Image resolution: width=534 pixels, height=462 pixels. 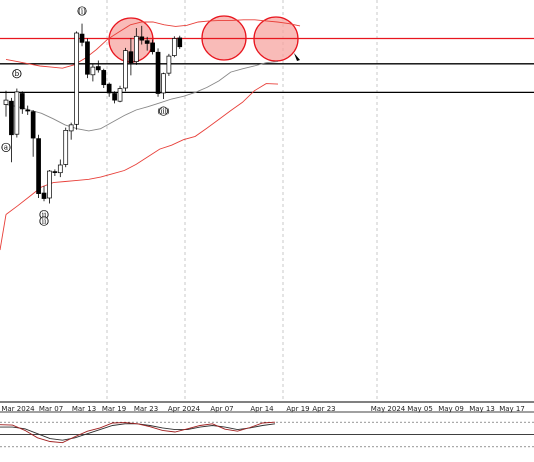 I want to click on oscillator-k-line, so click(x=138, y=432).